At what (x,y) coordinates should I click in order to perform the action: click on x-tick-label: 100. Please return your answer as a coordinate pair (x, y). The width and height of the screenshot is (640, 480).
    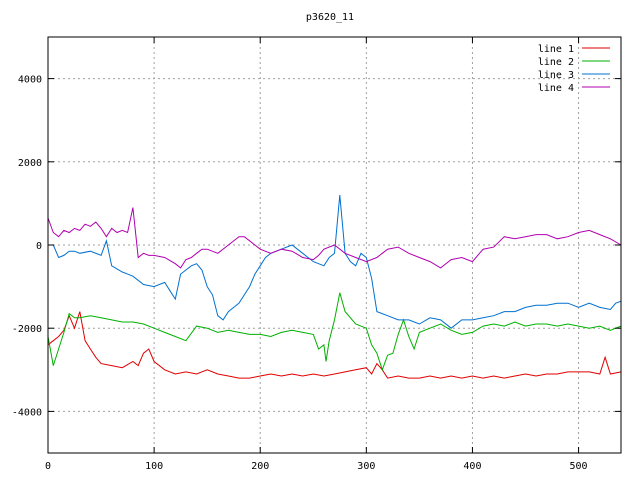
    Looking at the image, I should click on (154, 466).